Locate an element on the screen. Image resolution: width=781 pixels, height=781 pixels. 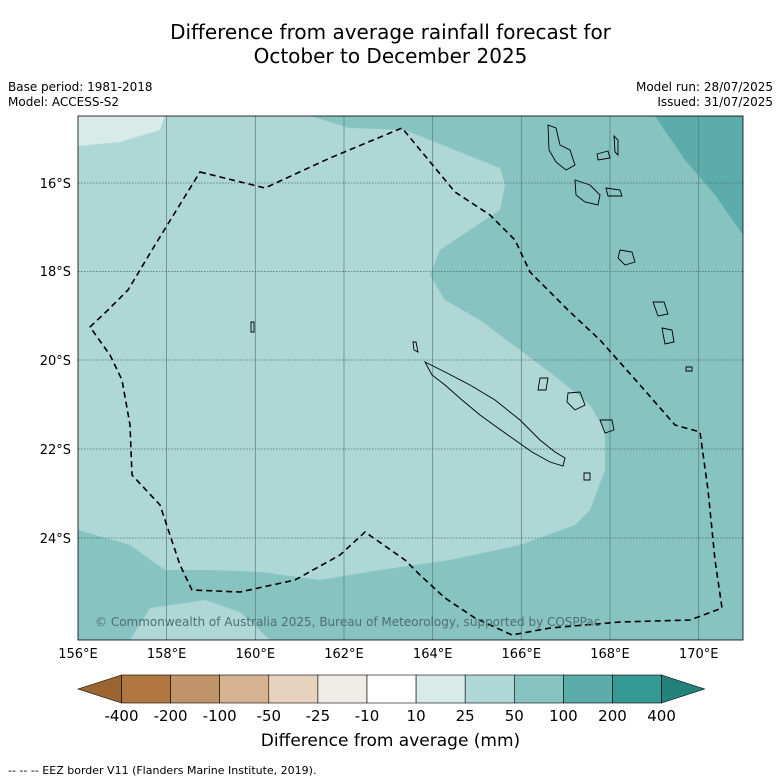
epi-island is located at coordinates (614, 192).